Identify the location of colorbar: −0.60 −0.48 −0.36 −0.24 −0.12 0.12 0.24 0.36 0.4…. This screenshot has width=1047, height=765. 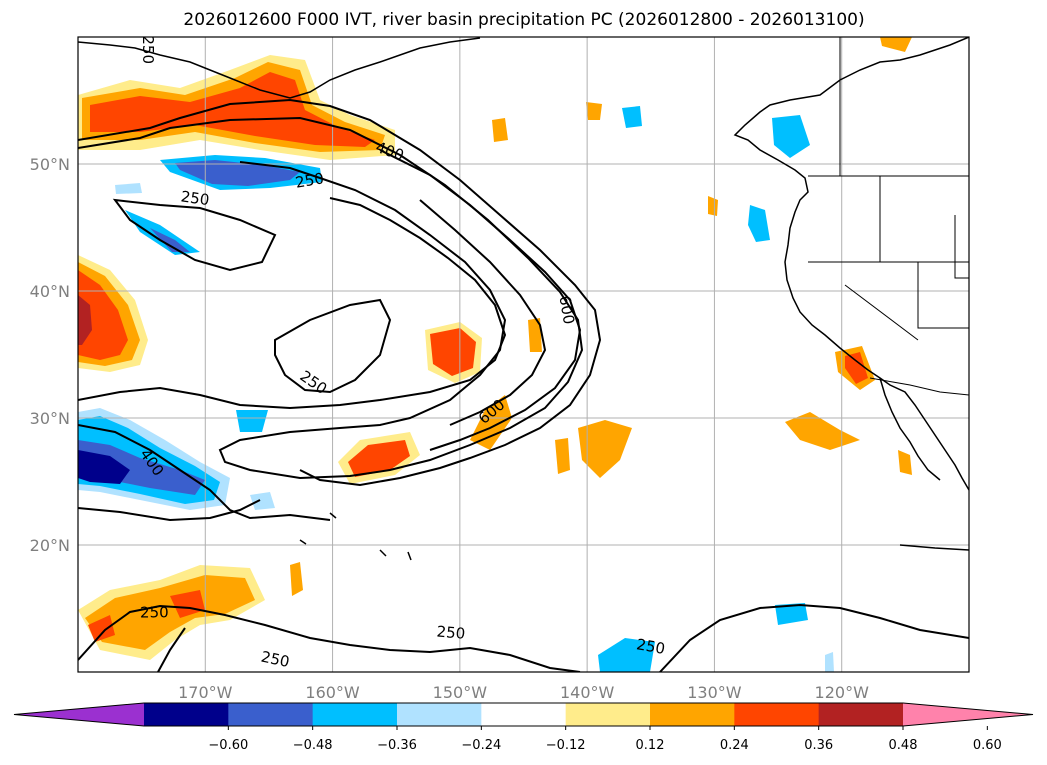
(523, 727).